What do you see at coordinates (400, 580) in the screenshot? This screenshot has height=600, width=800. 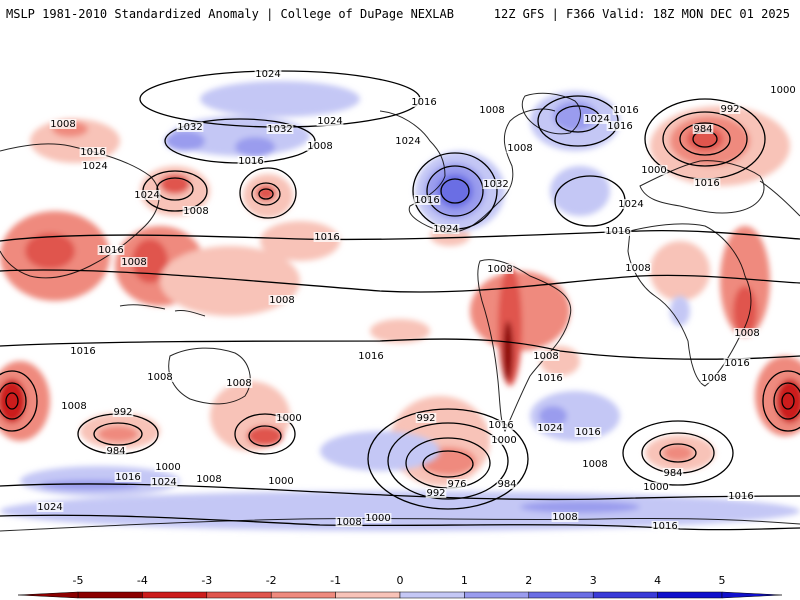 I see `colorbar-tick: 0` at bounding box center [400, 580].